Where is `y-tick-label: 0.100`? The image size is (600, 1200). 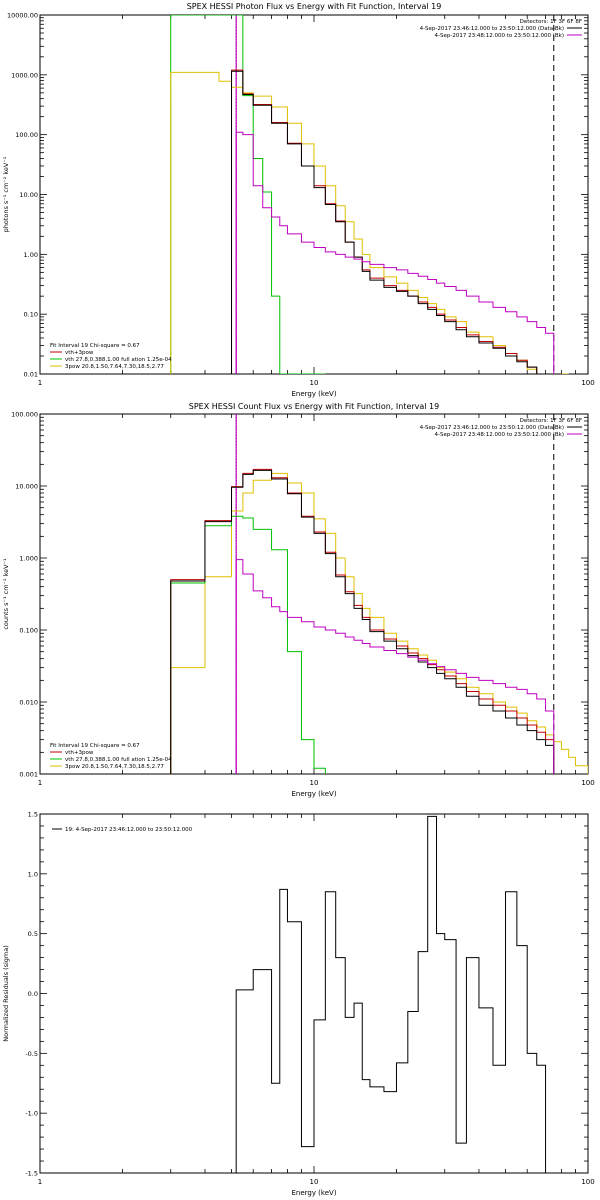 y-tick-label: 0.100 is located at coordinates (28, 631).